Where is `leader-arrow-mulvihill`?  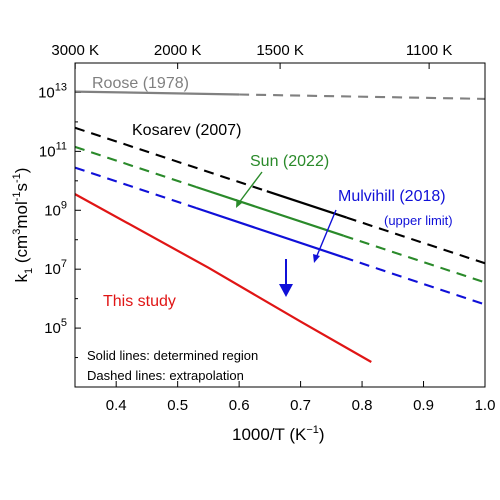 leader-arrow-mulvihill is located at coordinates (325, 236).